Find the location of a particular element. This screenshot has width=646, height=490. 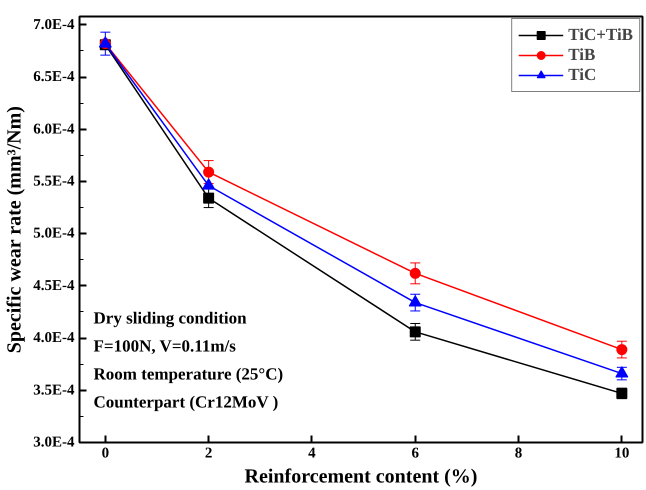

x-tick-label: 6 is located at coordinates (415, 454).